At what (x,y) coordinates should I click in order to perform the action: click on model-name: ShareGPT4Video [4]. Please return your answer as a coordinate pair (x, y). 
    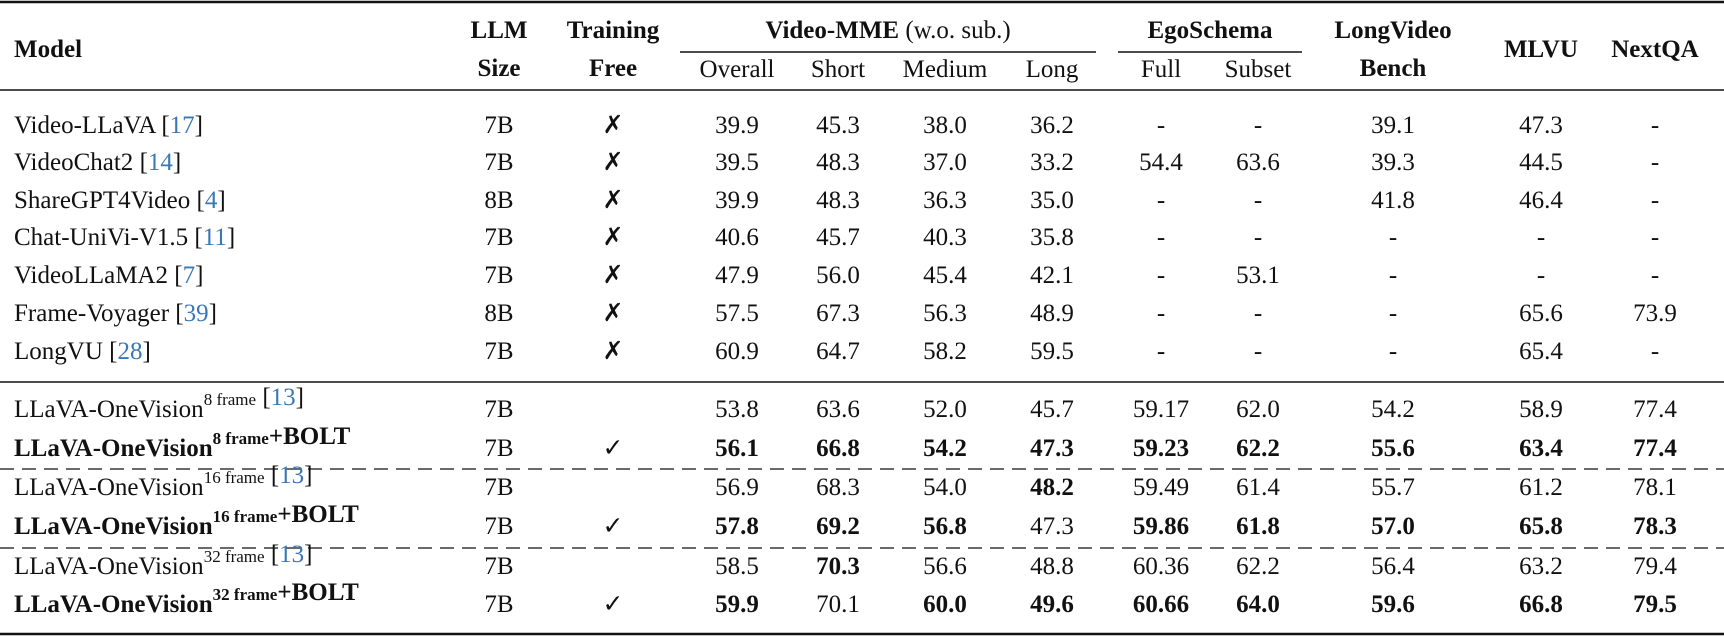
    Looking at the image, I should click on (120, 200).